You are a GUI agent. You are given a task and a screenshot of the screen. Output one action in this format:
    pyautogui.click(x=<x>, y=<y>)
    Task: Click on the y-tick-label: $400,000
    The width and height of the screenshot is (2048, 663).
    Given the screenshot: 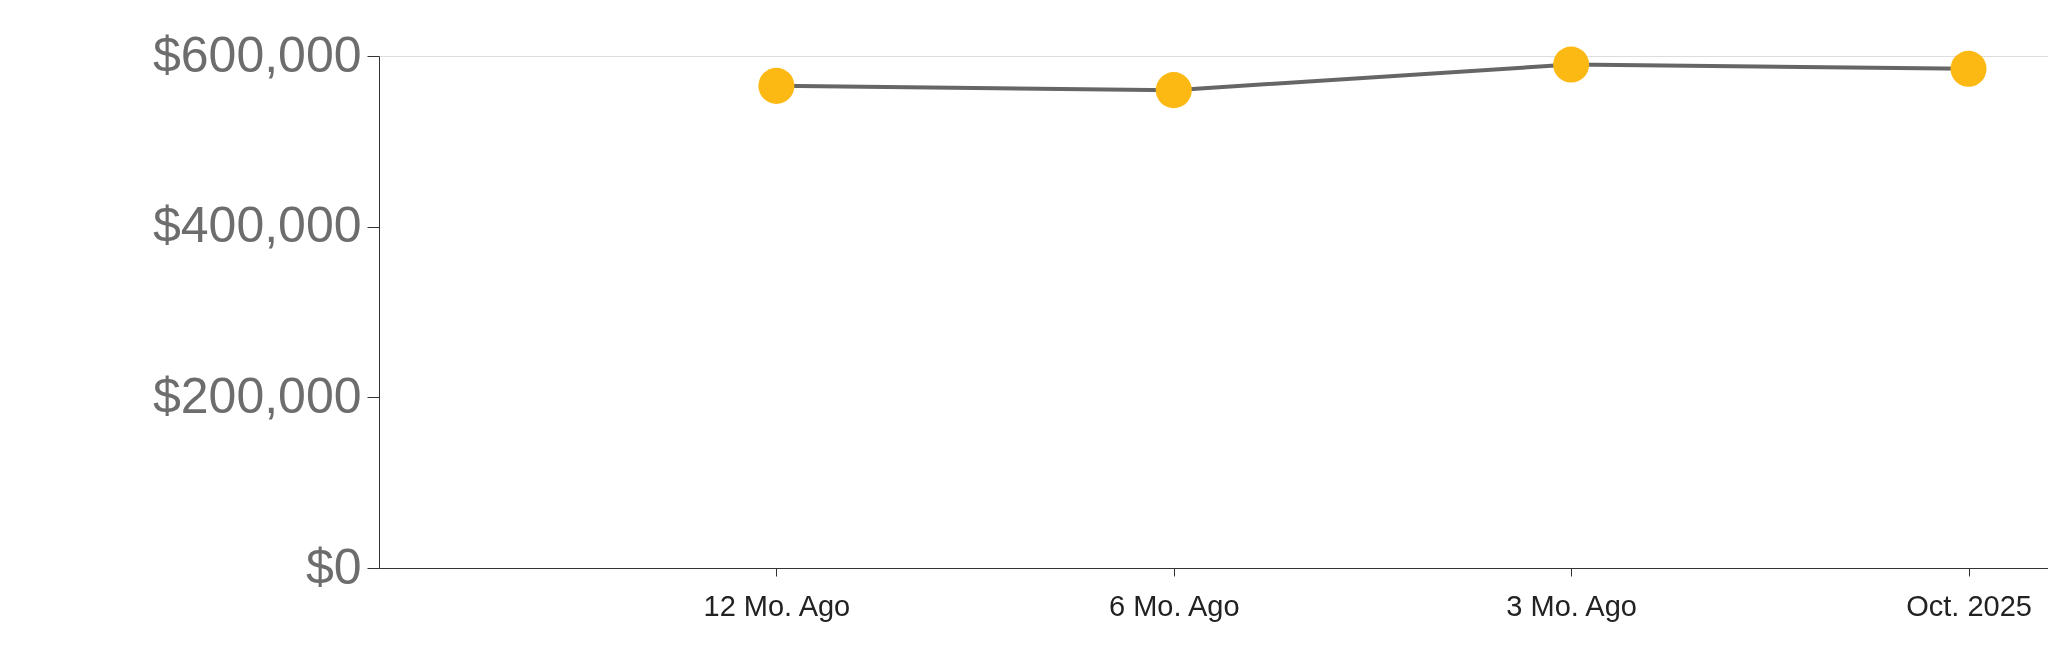 What is the action you would take?
    pyautogui.click(x=257, y=225)
    